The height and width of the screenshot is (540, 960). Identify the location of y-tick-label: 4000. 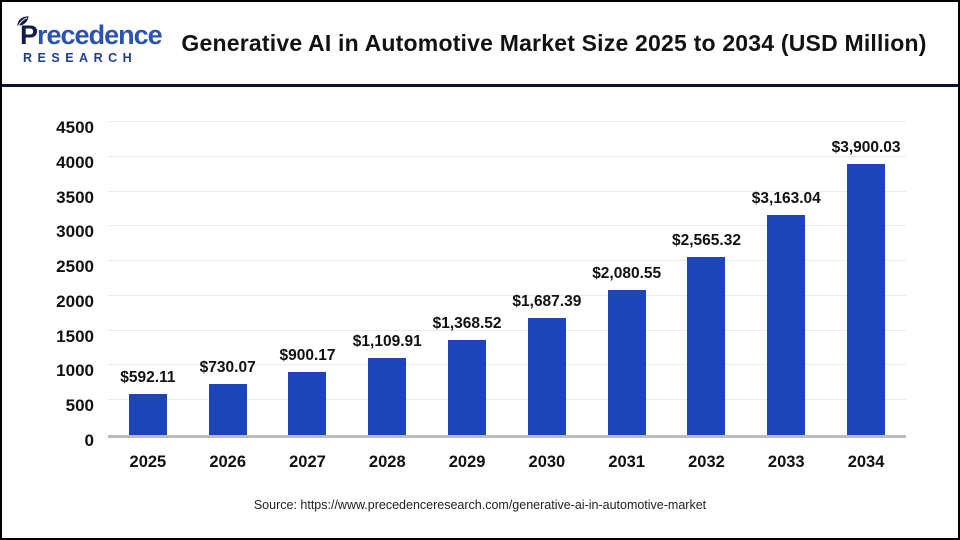
(75, 162).